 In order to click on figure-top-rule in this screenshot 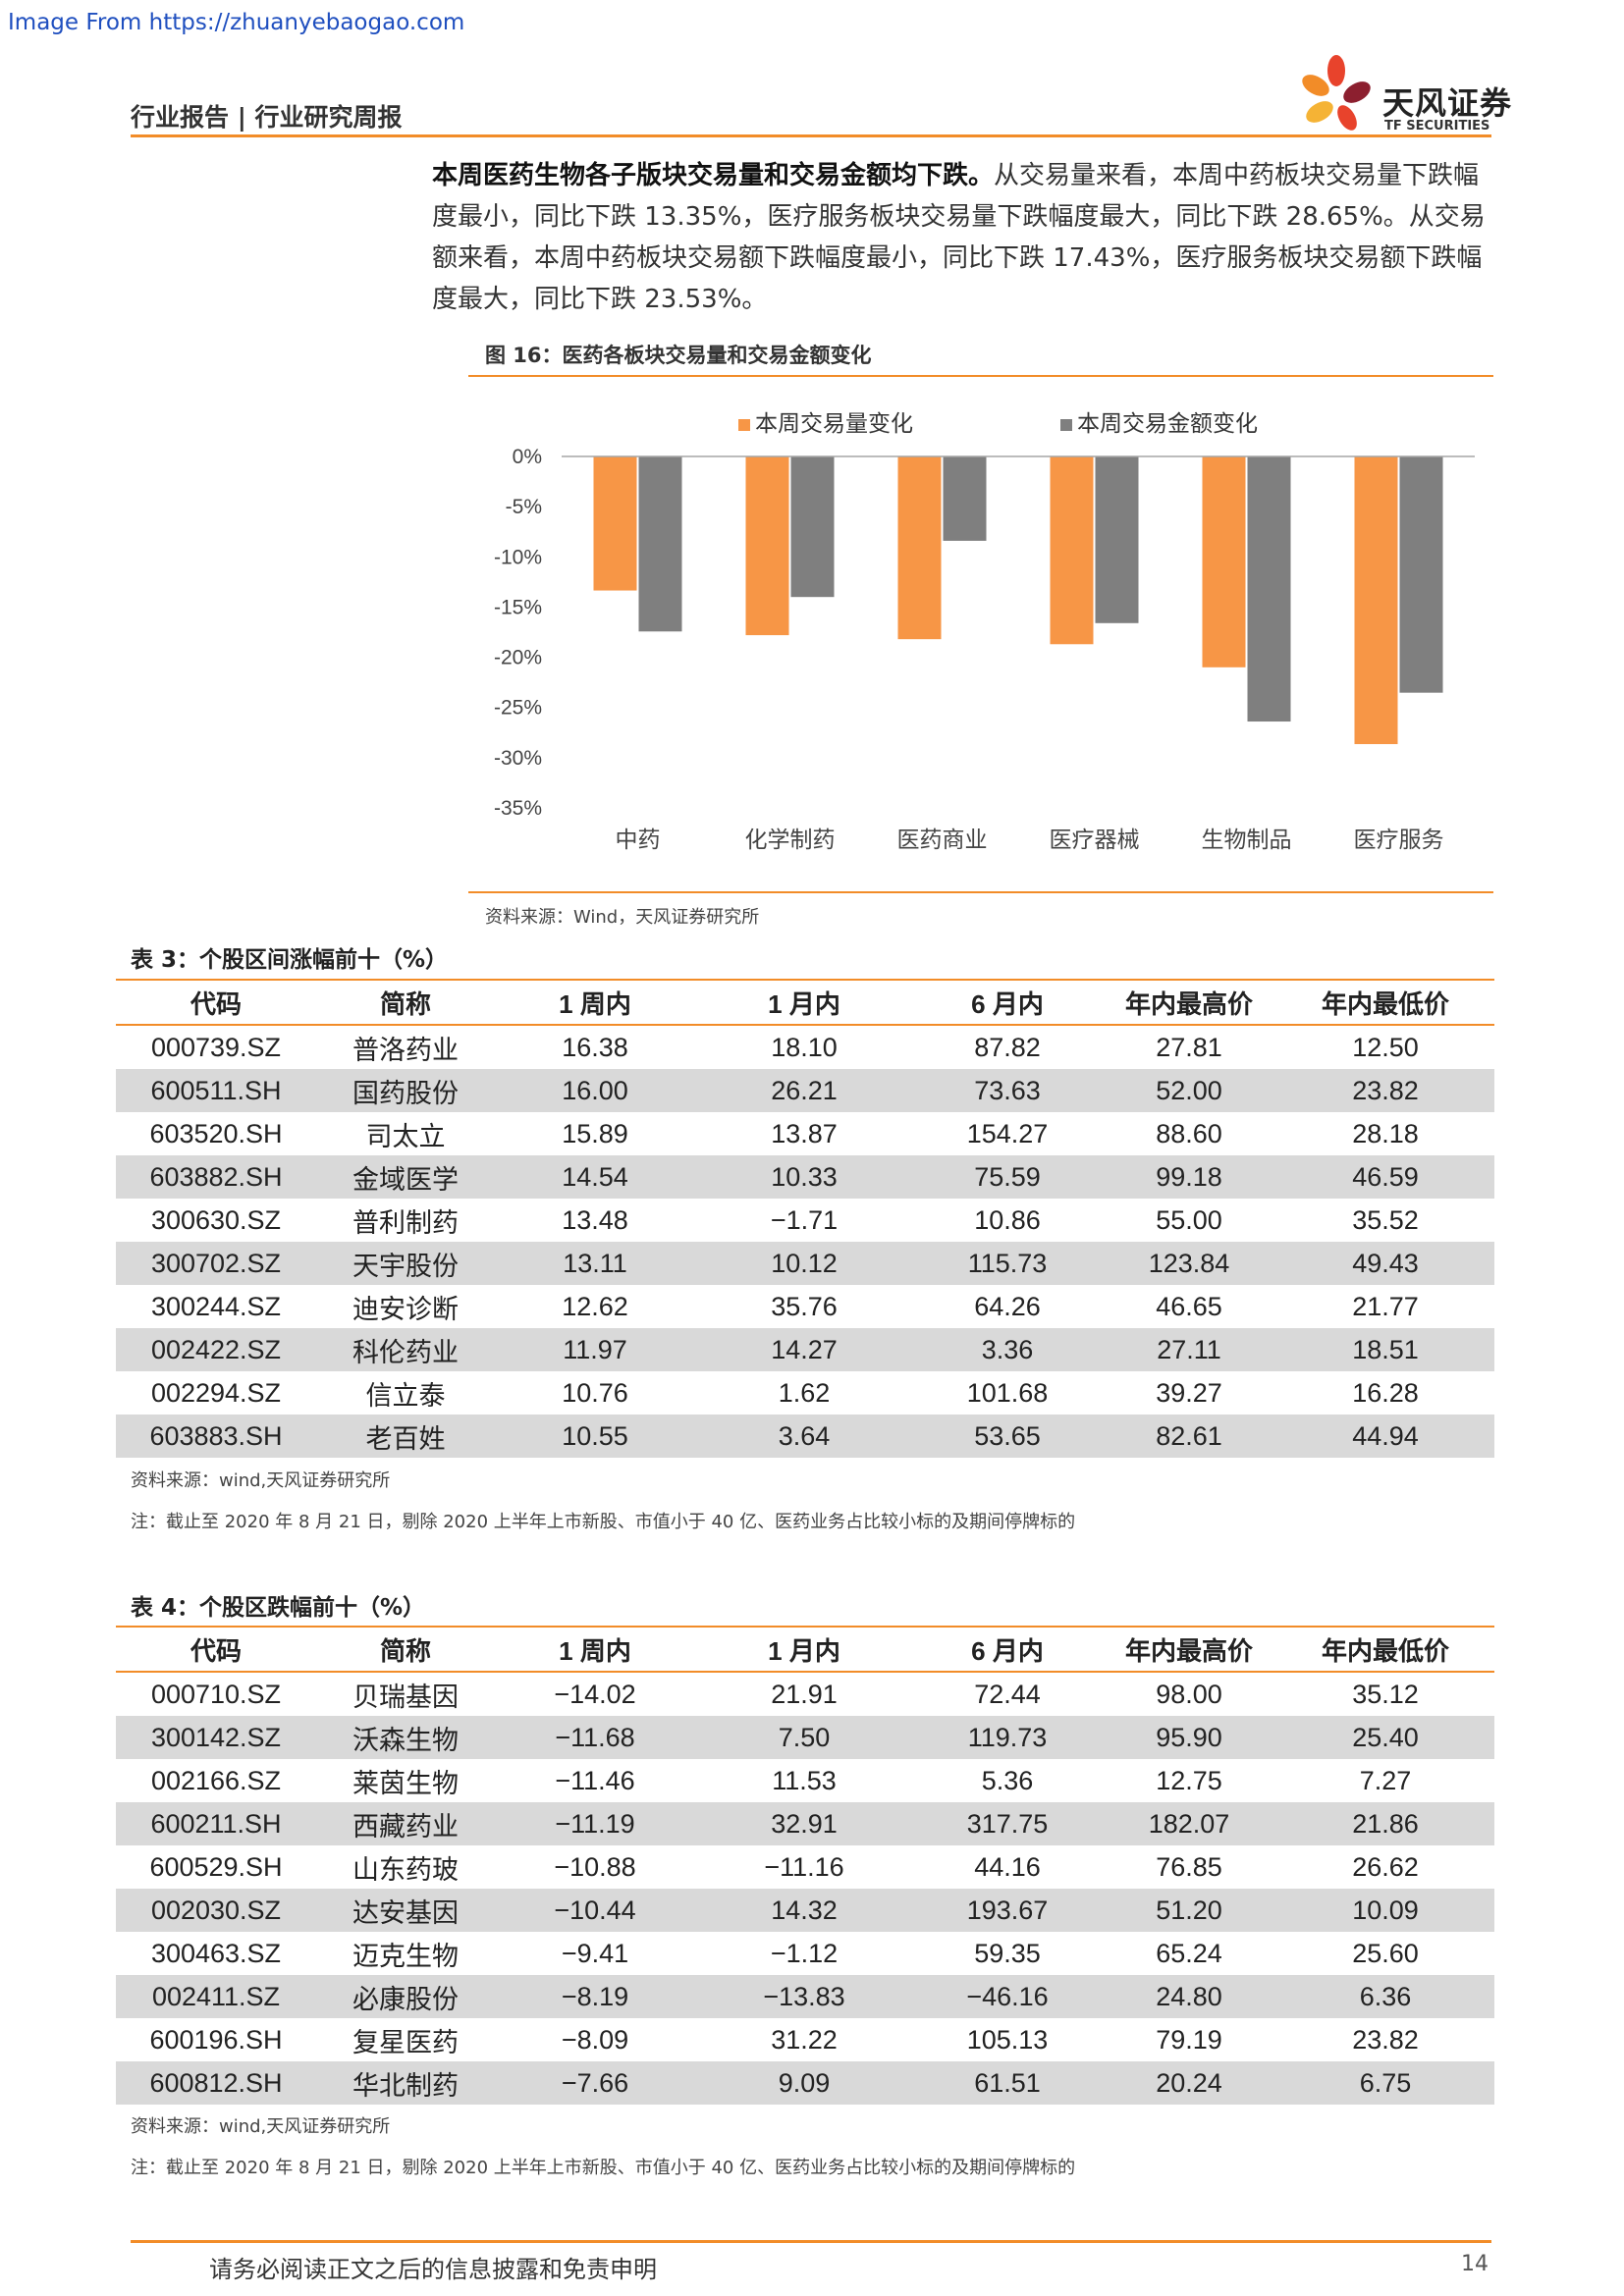, I will do `click(980, 376)`.